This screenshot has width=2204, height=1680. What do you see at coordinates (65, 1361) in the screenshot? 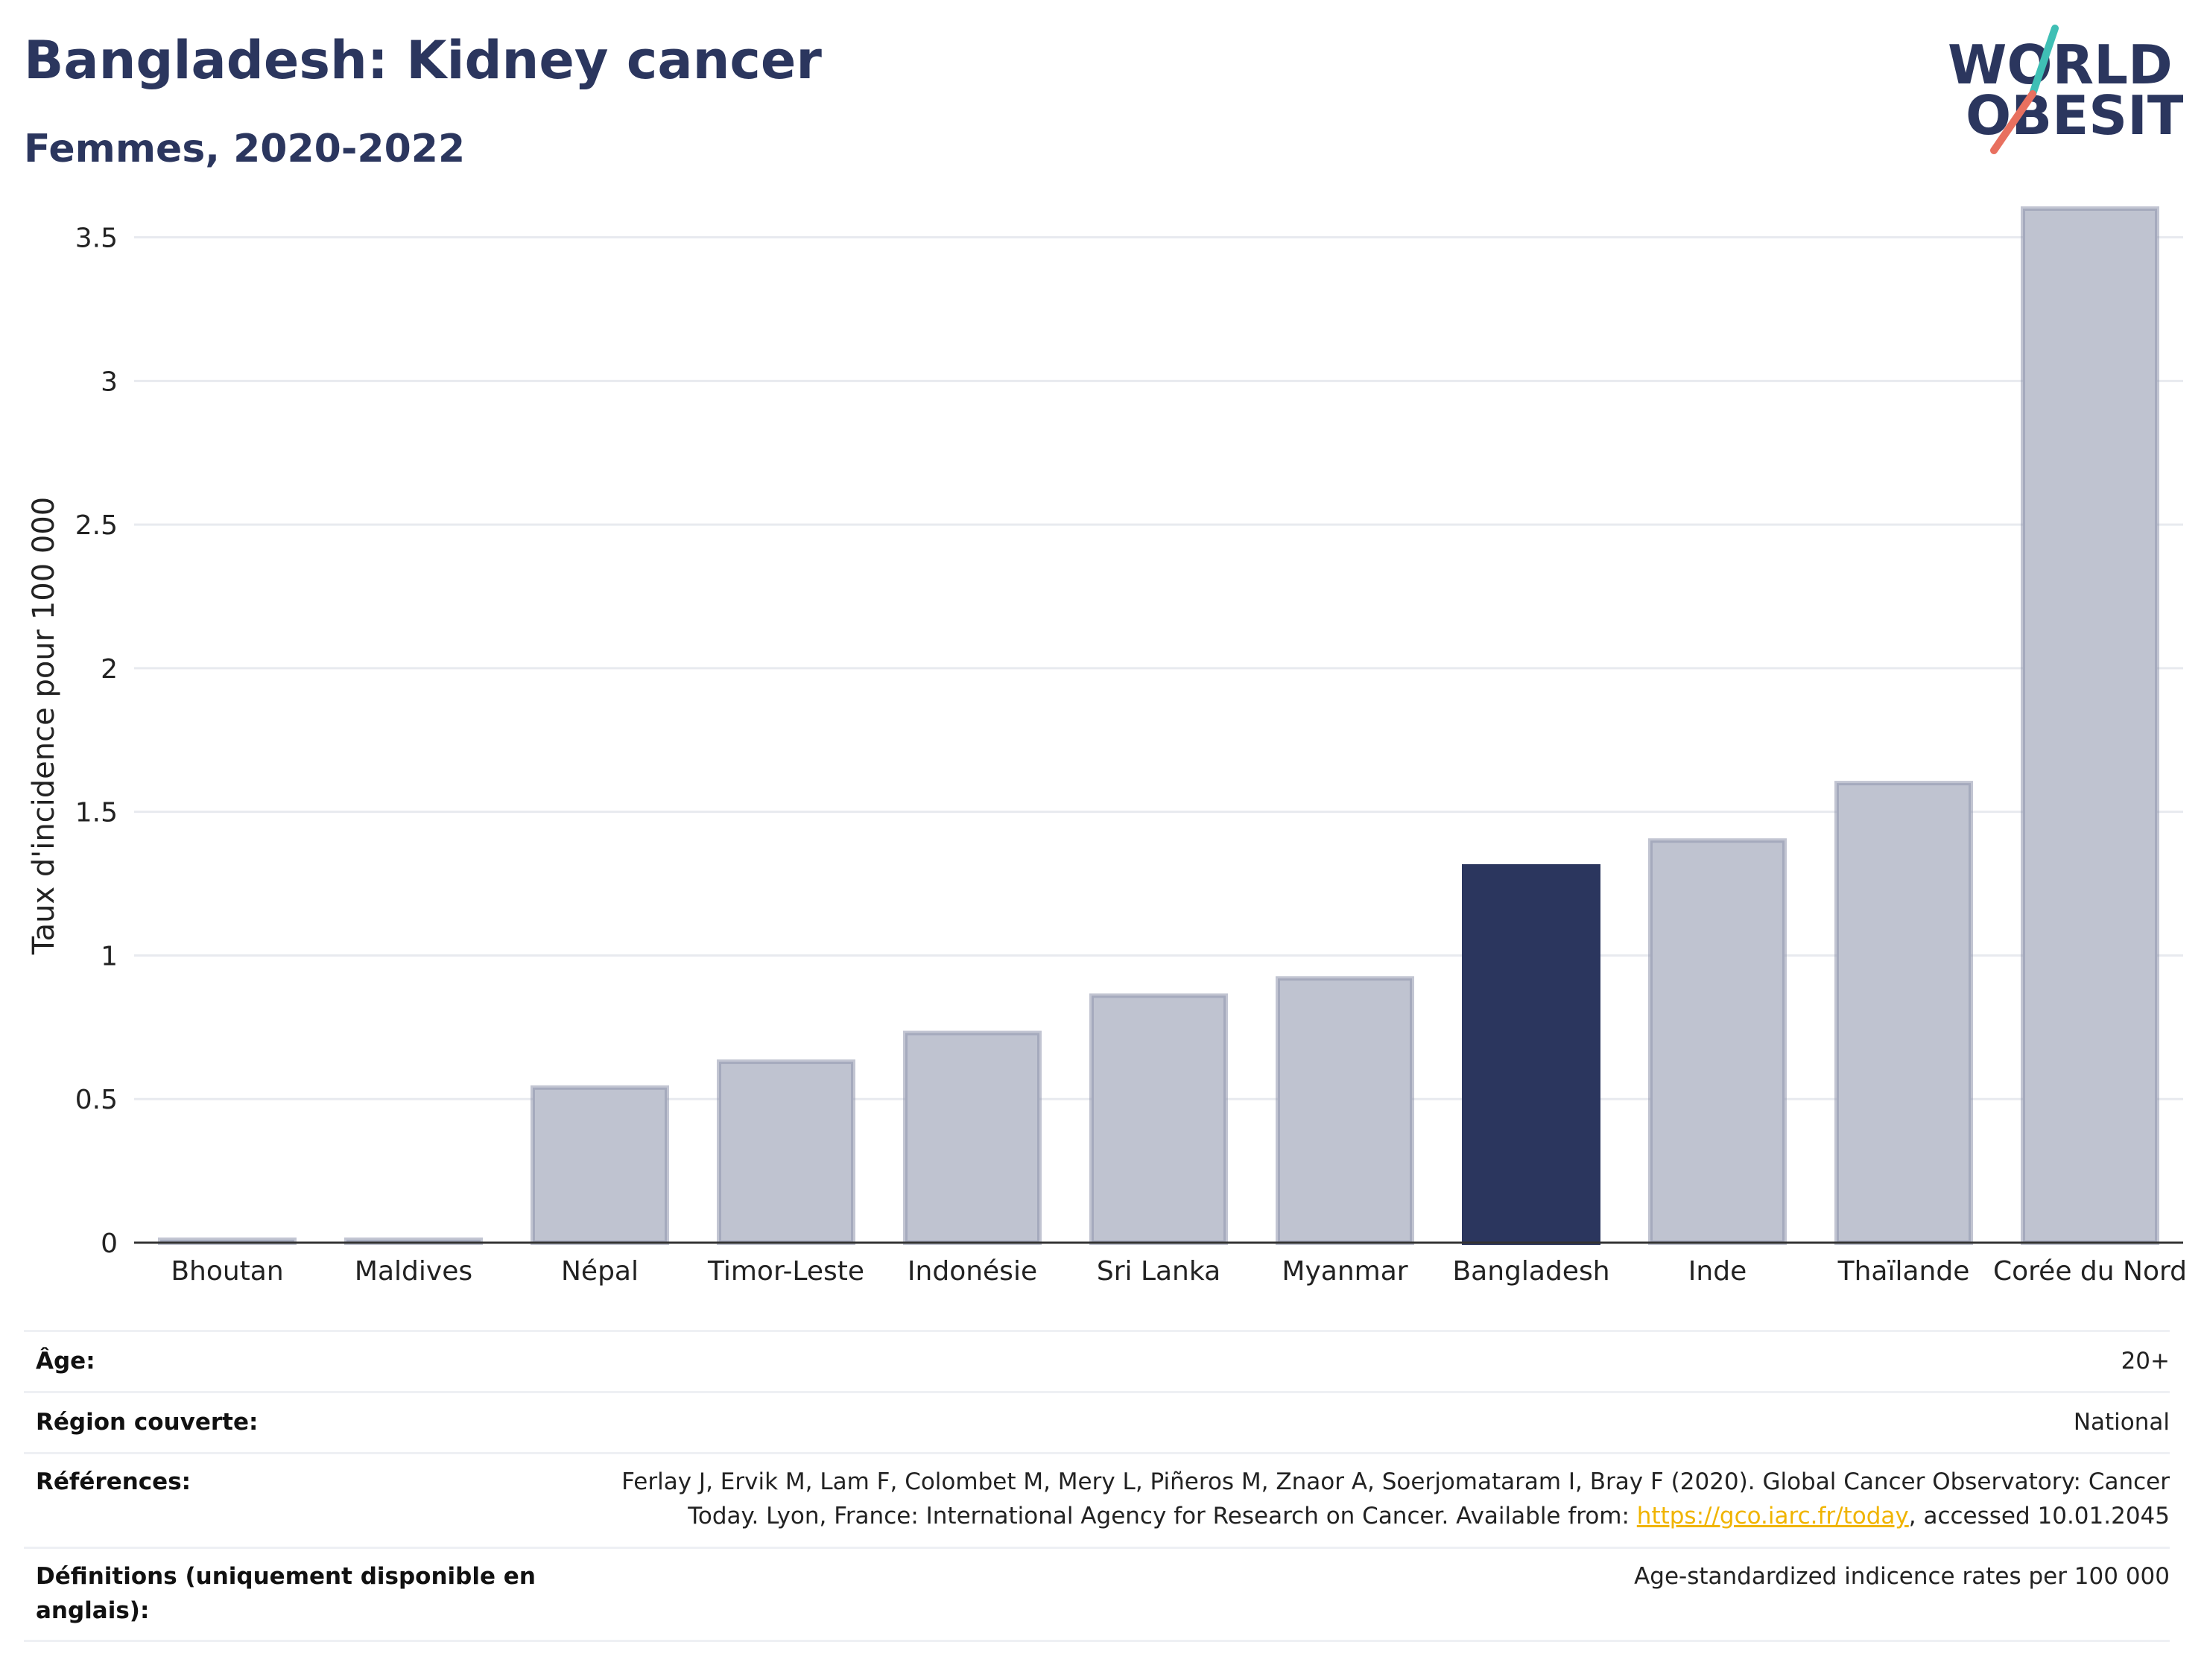
I see `meta-label-age: Âge:` at bounding box center [65, 1361].